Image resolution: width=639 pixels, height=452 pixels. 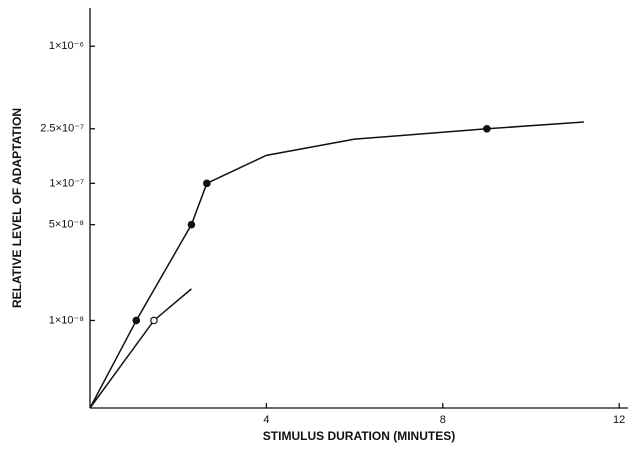 What do you see at coordinates (66, 183) in the screenshot?
I see `y-tick-label: 1×10⁻⁷` at bounding box center [66, 183].